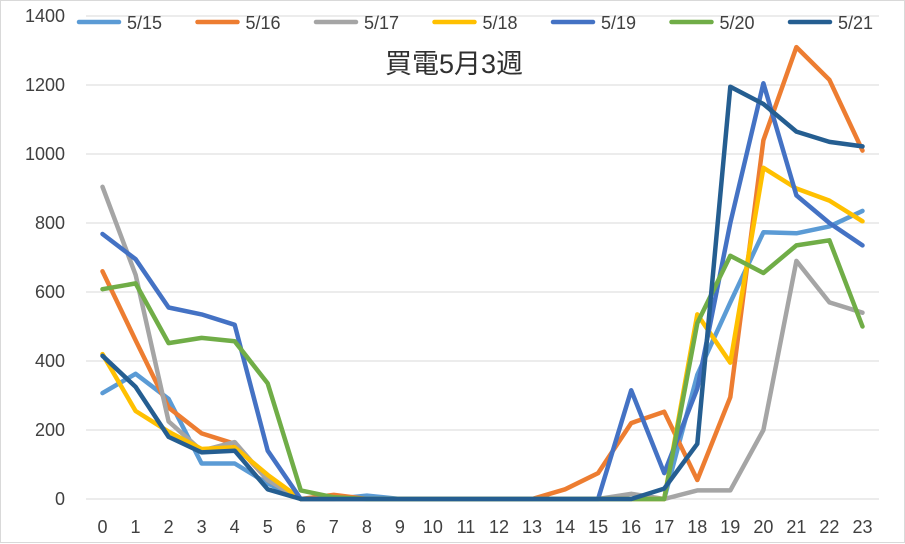 The height and width of the screenshot is (544, 905). I want to click on x-tick-label: 20, so click(763, 527).